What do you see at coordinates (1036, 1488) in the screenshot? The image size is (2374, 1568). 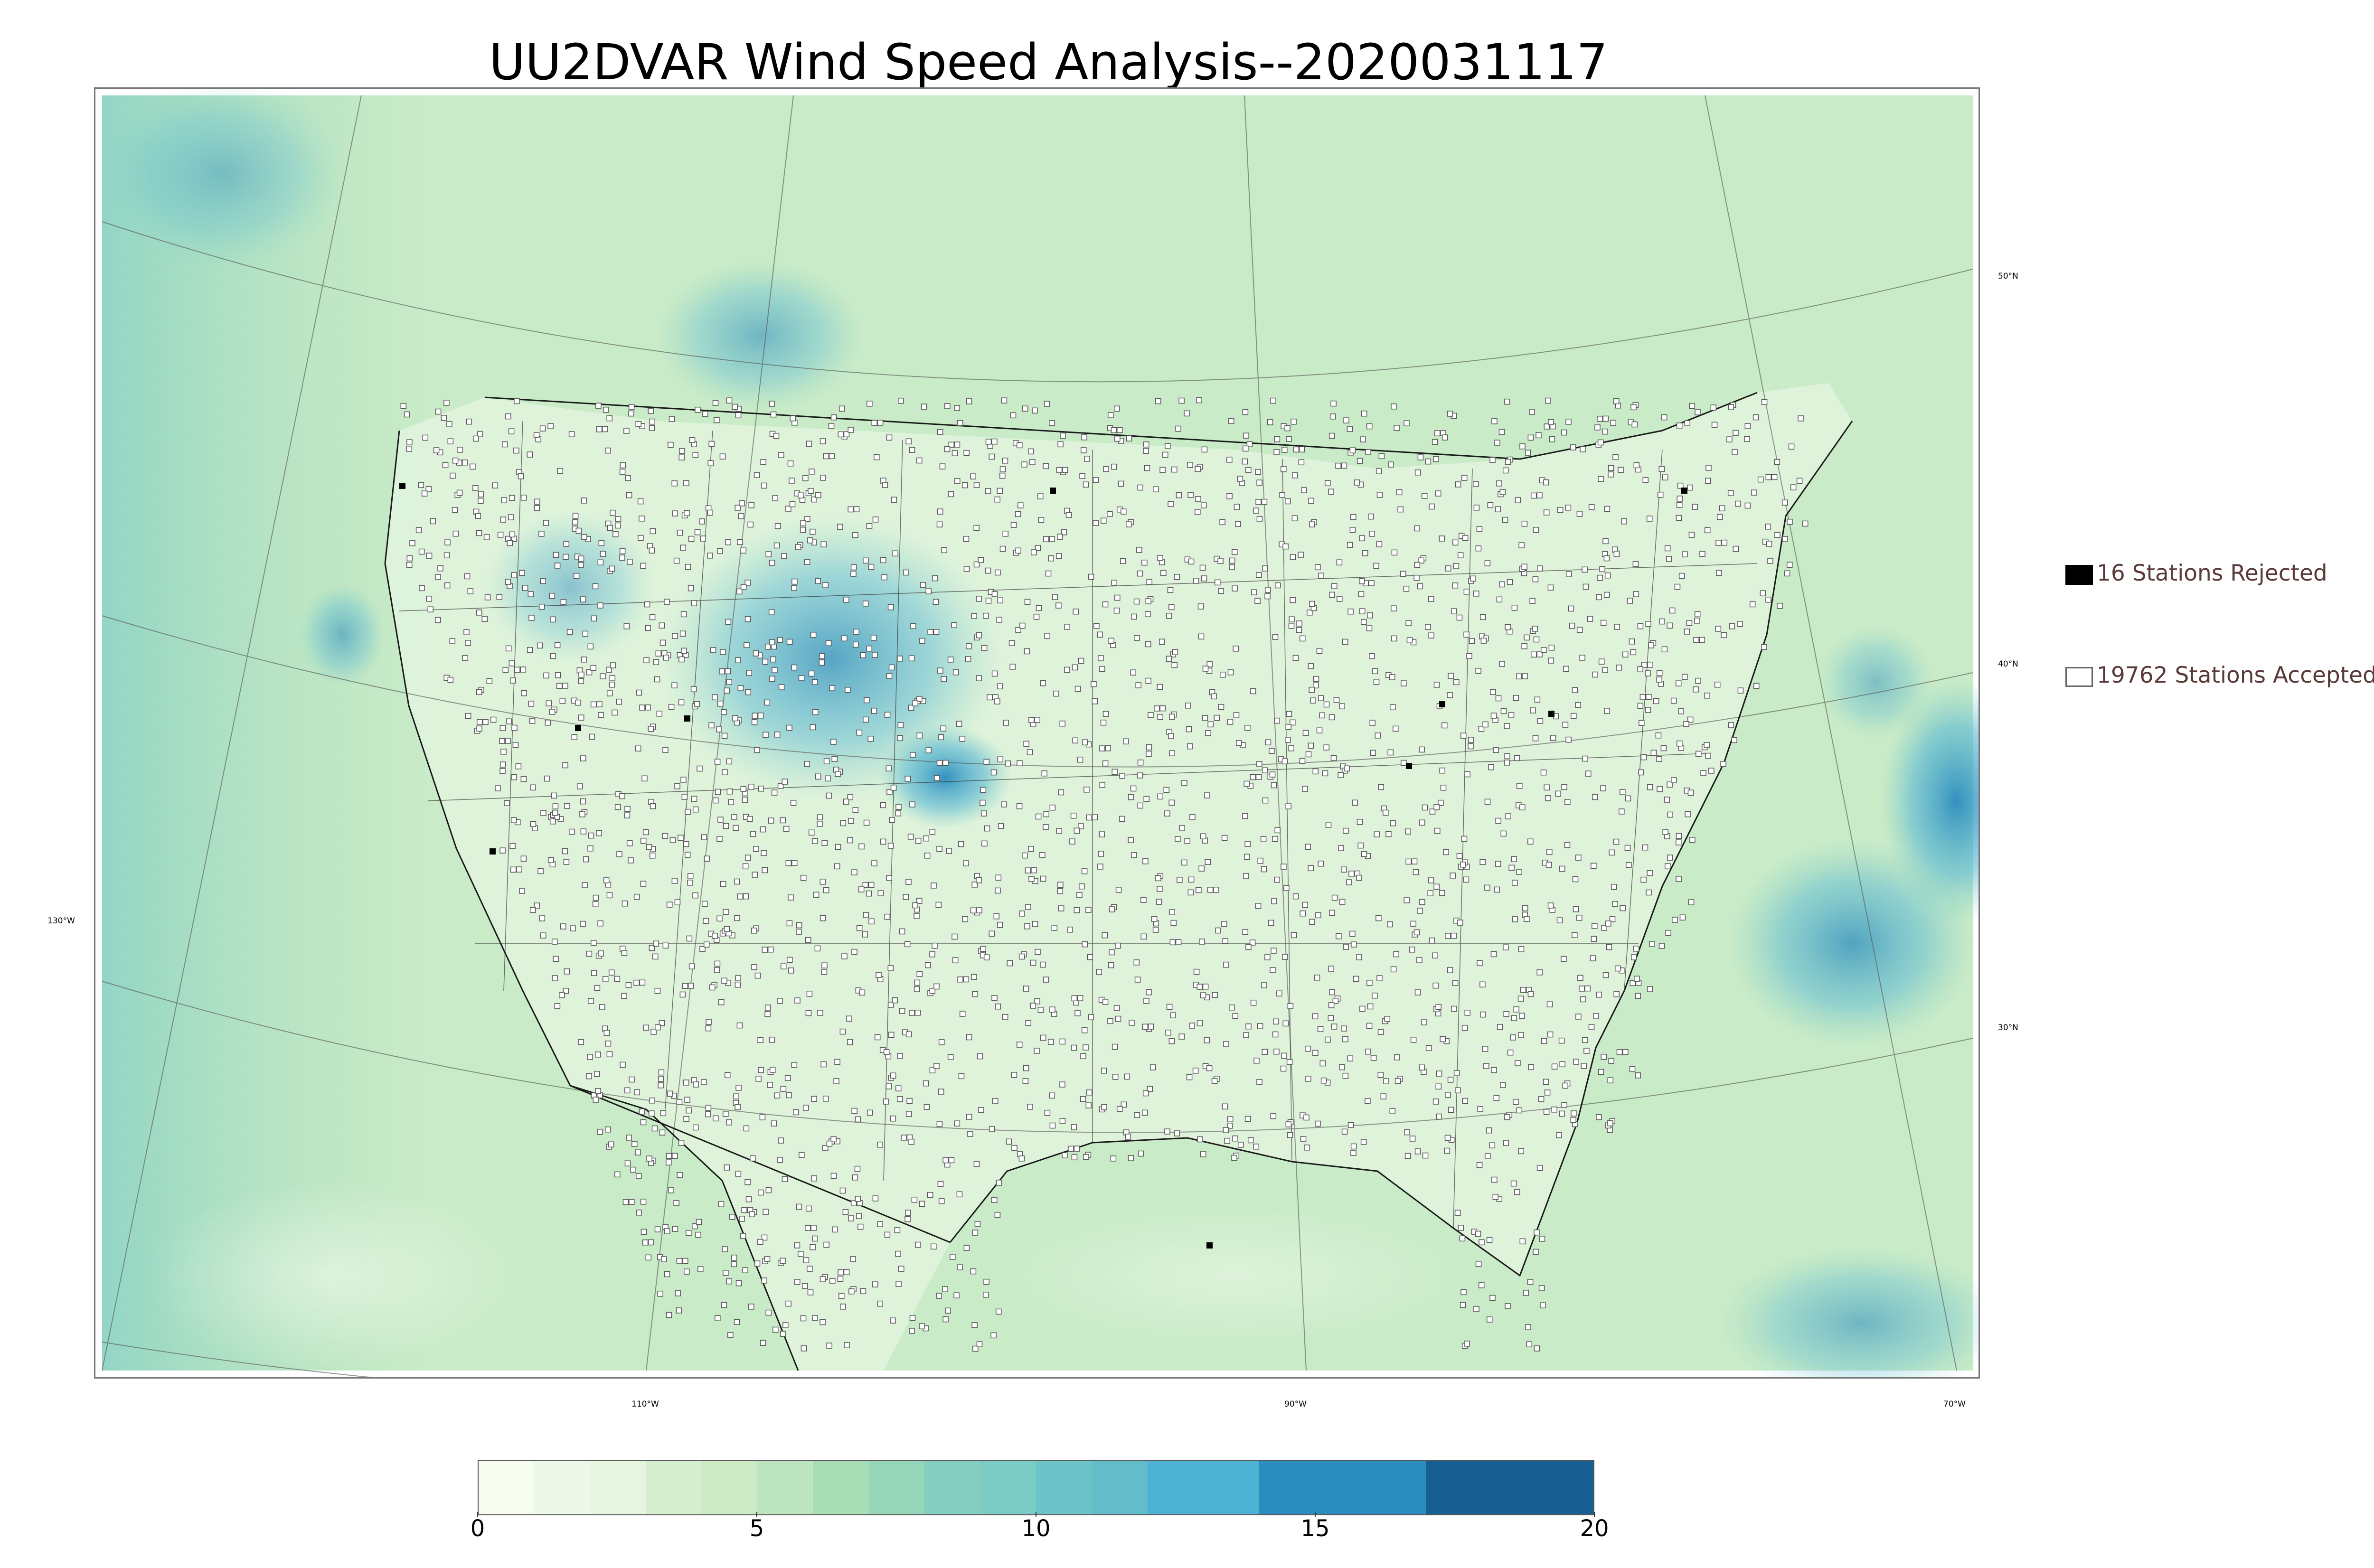 I see `colorbar` at bounding box center [1036, 1488].